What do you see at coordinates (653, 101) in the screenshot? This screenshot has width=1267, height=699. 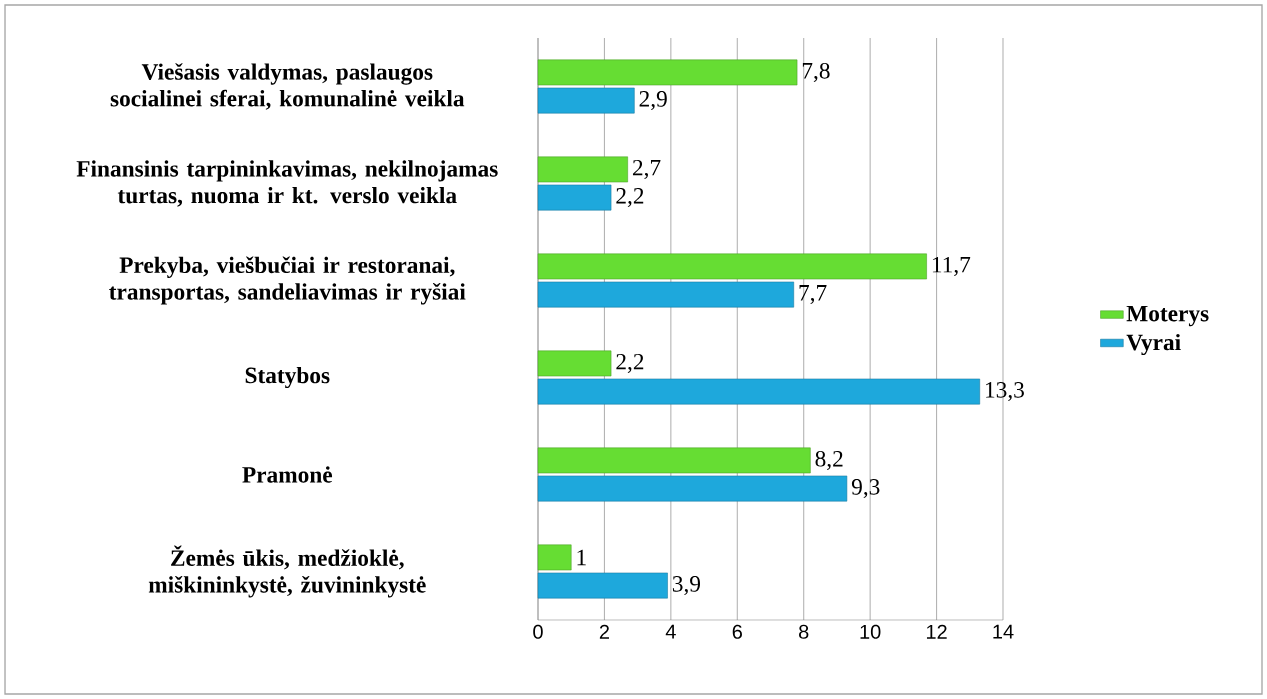 I see `data-label: 2,9` at bounding box center [653, 101].